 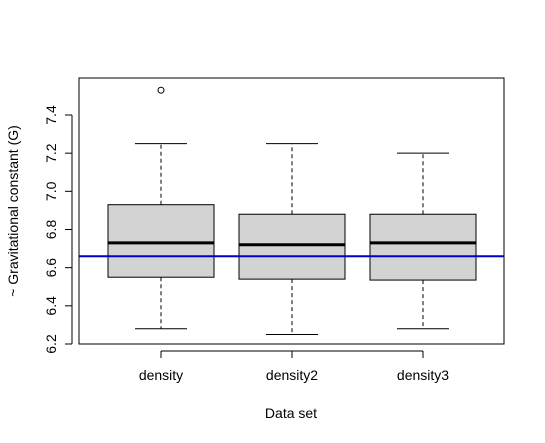 I want to click on x-tick-label: density2, so click(x=292, y=375).